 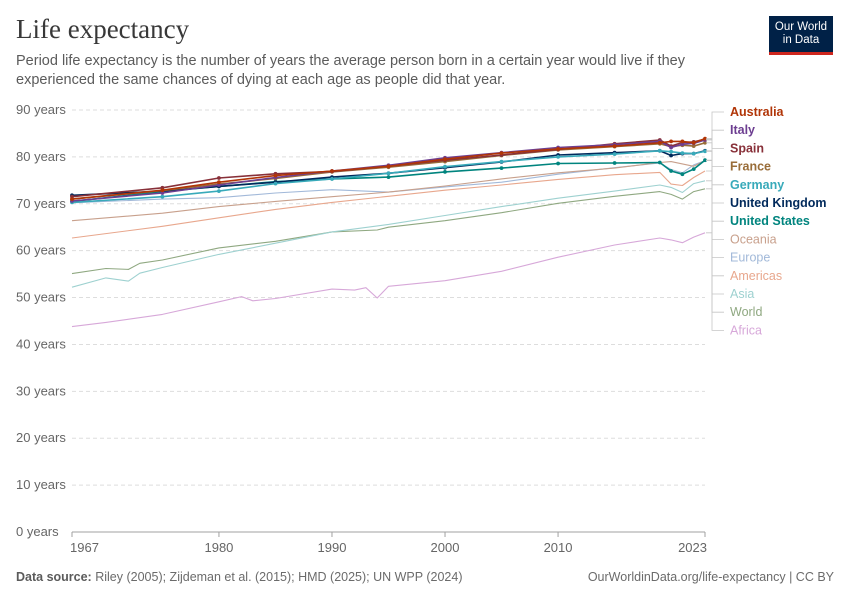 I want to click on series-italy, so click(x=388, y=170).